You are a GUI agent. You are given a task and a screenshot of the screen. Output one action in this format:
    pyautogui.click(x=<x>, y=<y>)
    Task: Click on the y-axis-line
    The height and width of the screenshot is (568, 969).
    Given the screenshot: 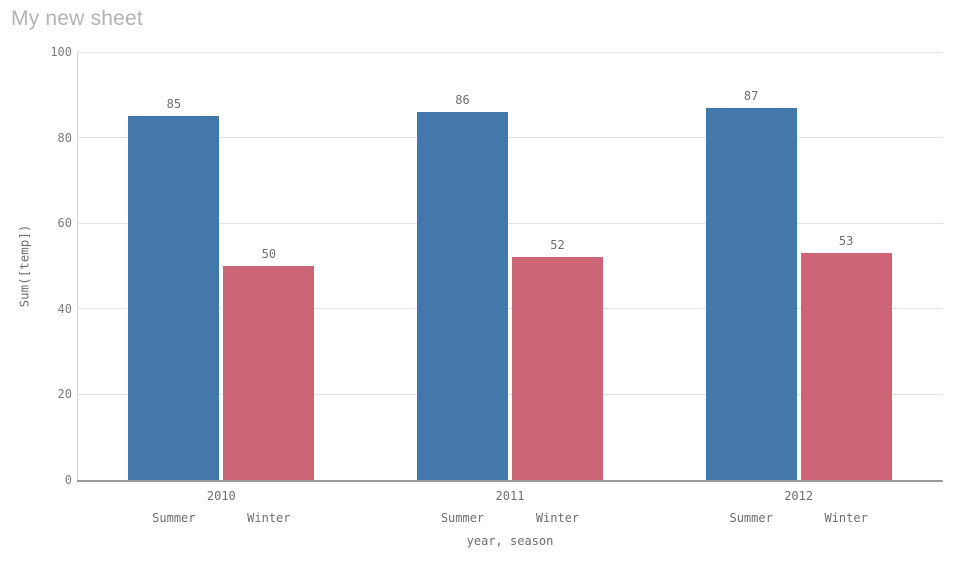 What is the action you would take?
    pyautogui.click(x=77, y=266)
    